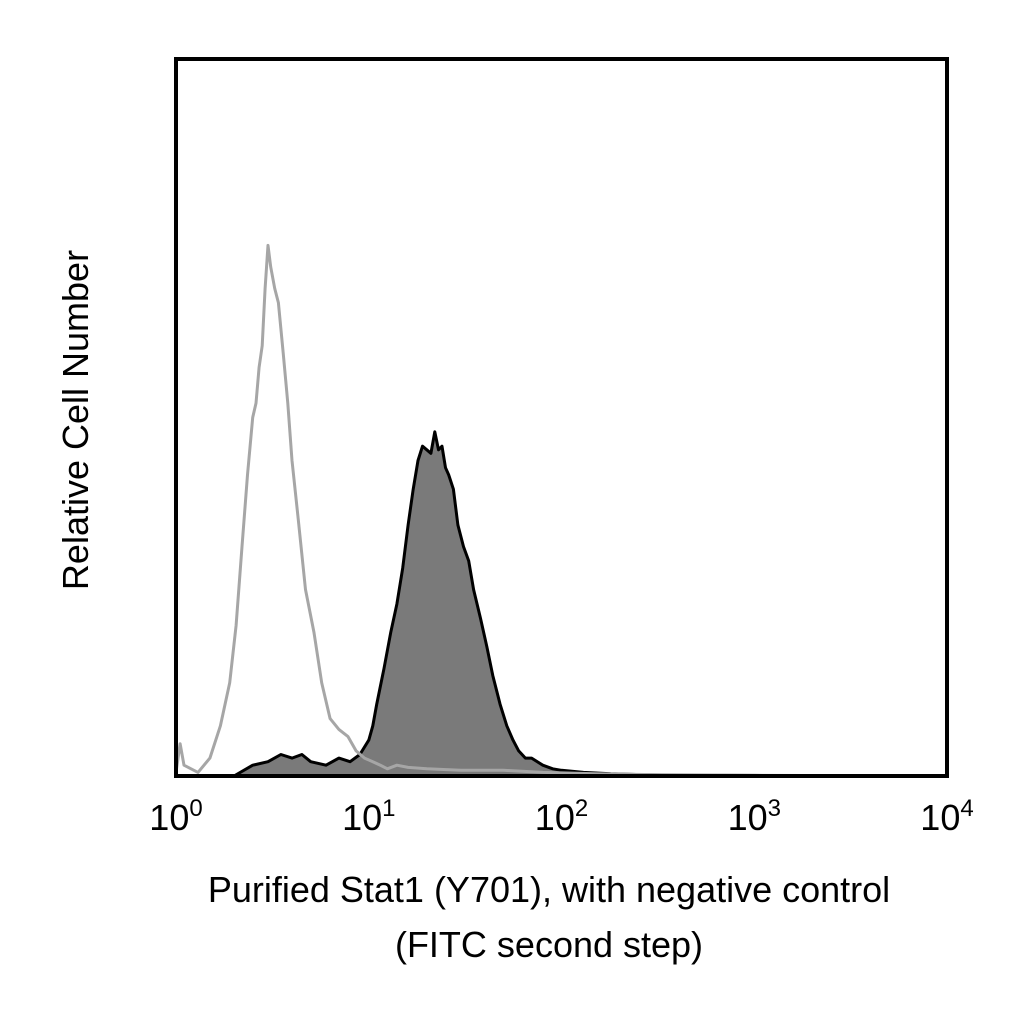 This screenshot has width=1024, height=1024. Describe the element at coordinates (368, 816) in the screenshot. I see `x-tick-label-1: 10¹` at that location.